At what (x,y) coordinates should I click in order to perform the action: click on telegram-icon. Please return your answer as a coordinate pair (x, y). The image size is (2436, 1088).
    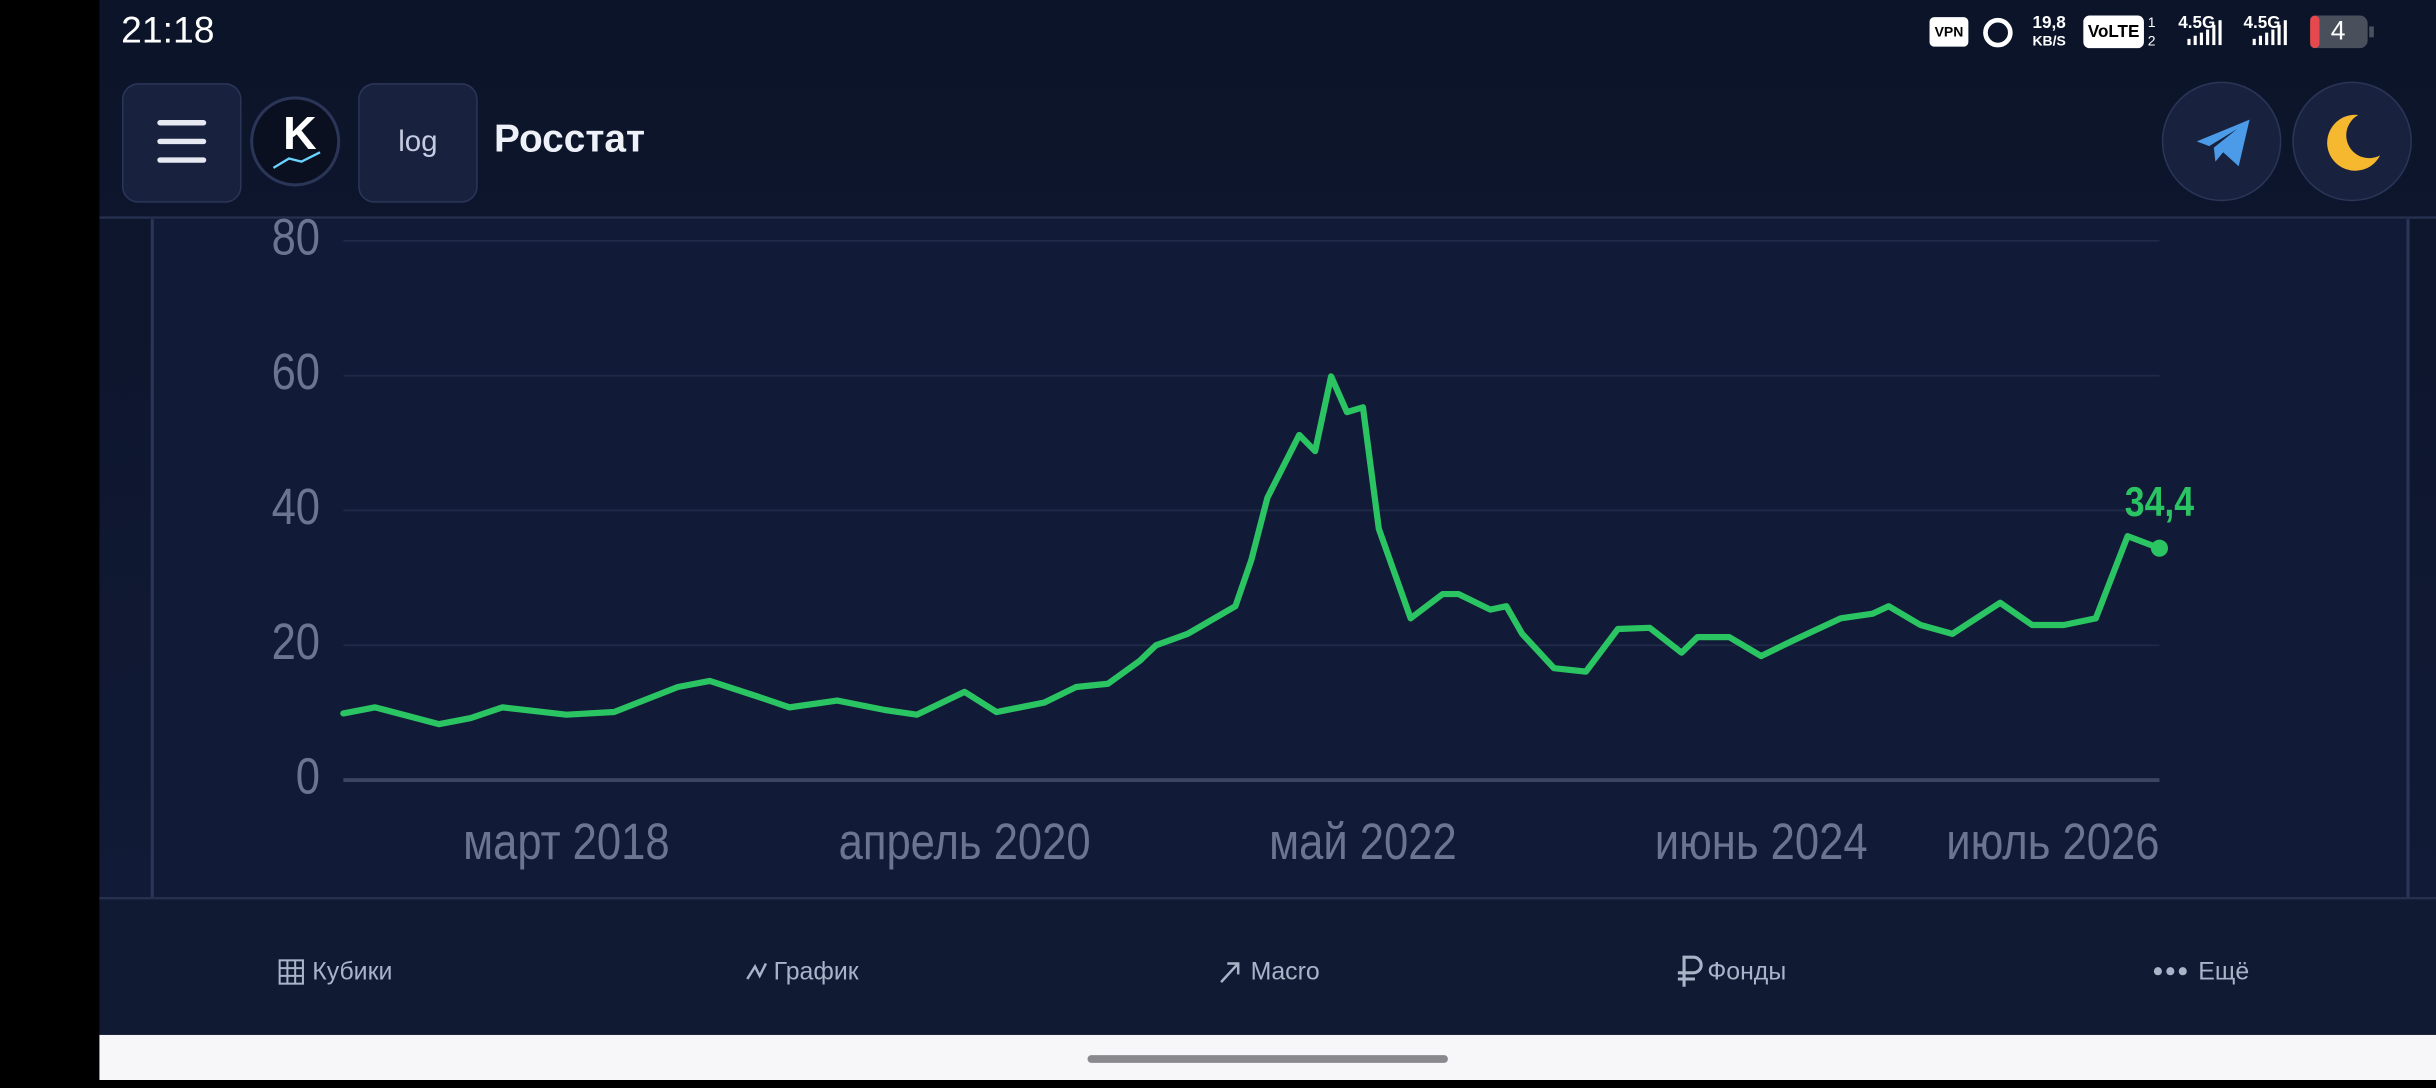
    Looking at the image, I should click on (2223, 143).